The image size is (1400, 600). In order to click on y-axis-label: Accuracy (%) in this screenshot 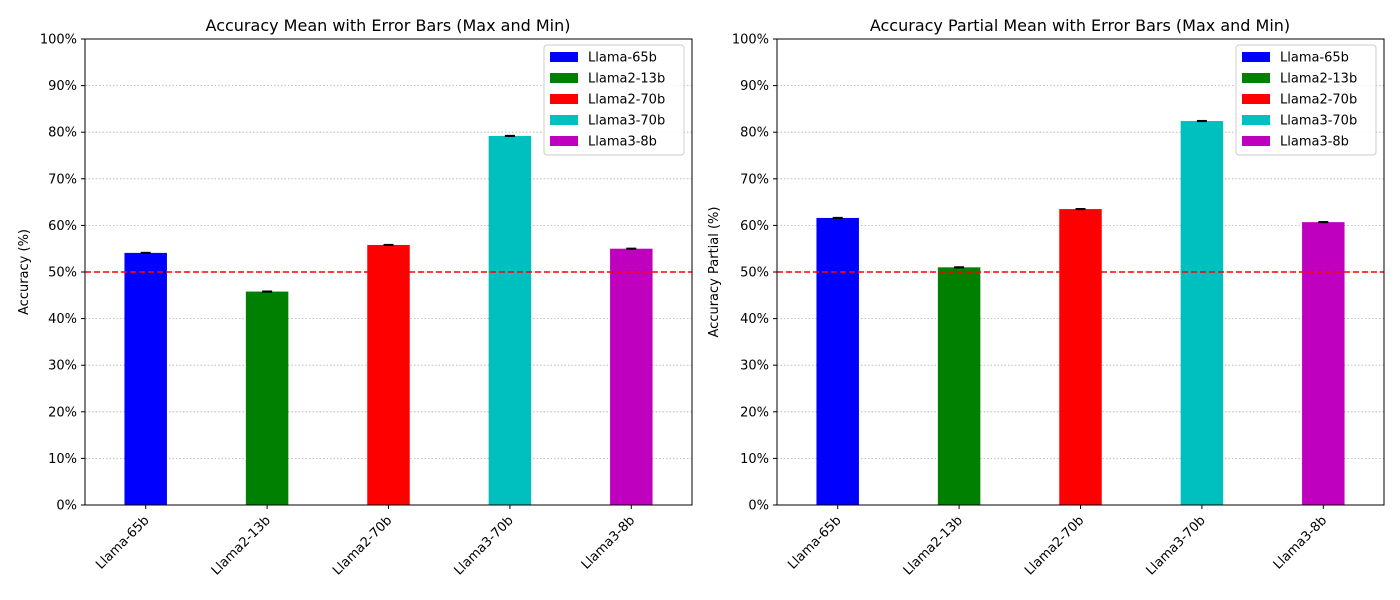, I will do `click(24, 272)`.